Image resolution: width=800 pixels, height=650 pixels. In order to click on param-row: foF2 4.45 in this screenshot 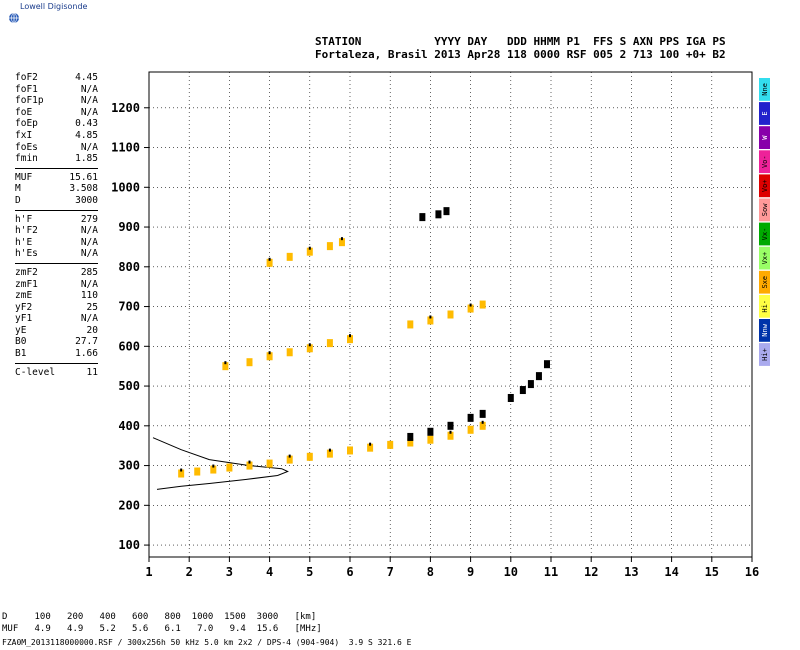, I will do `click(56, 78)`.